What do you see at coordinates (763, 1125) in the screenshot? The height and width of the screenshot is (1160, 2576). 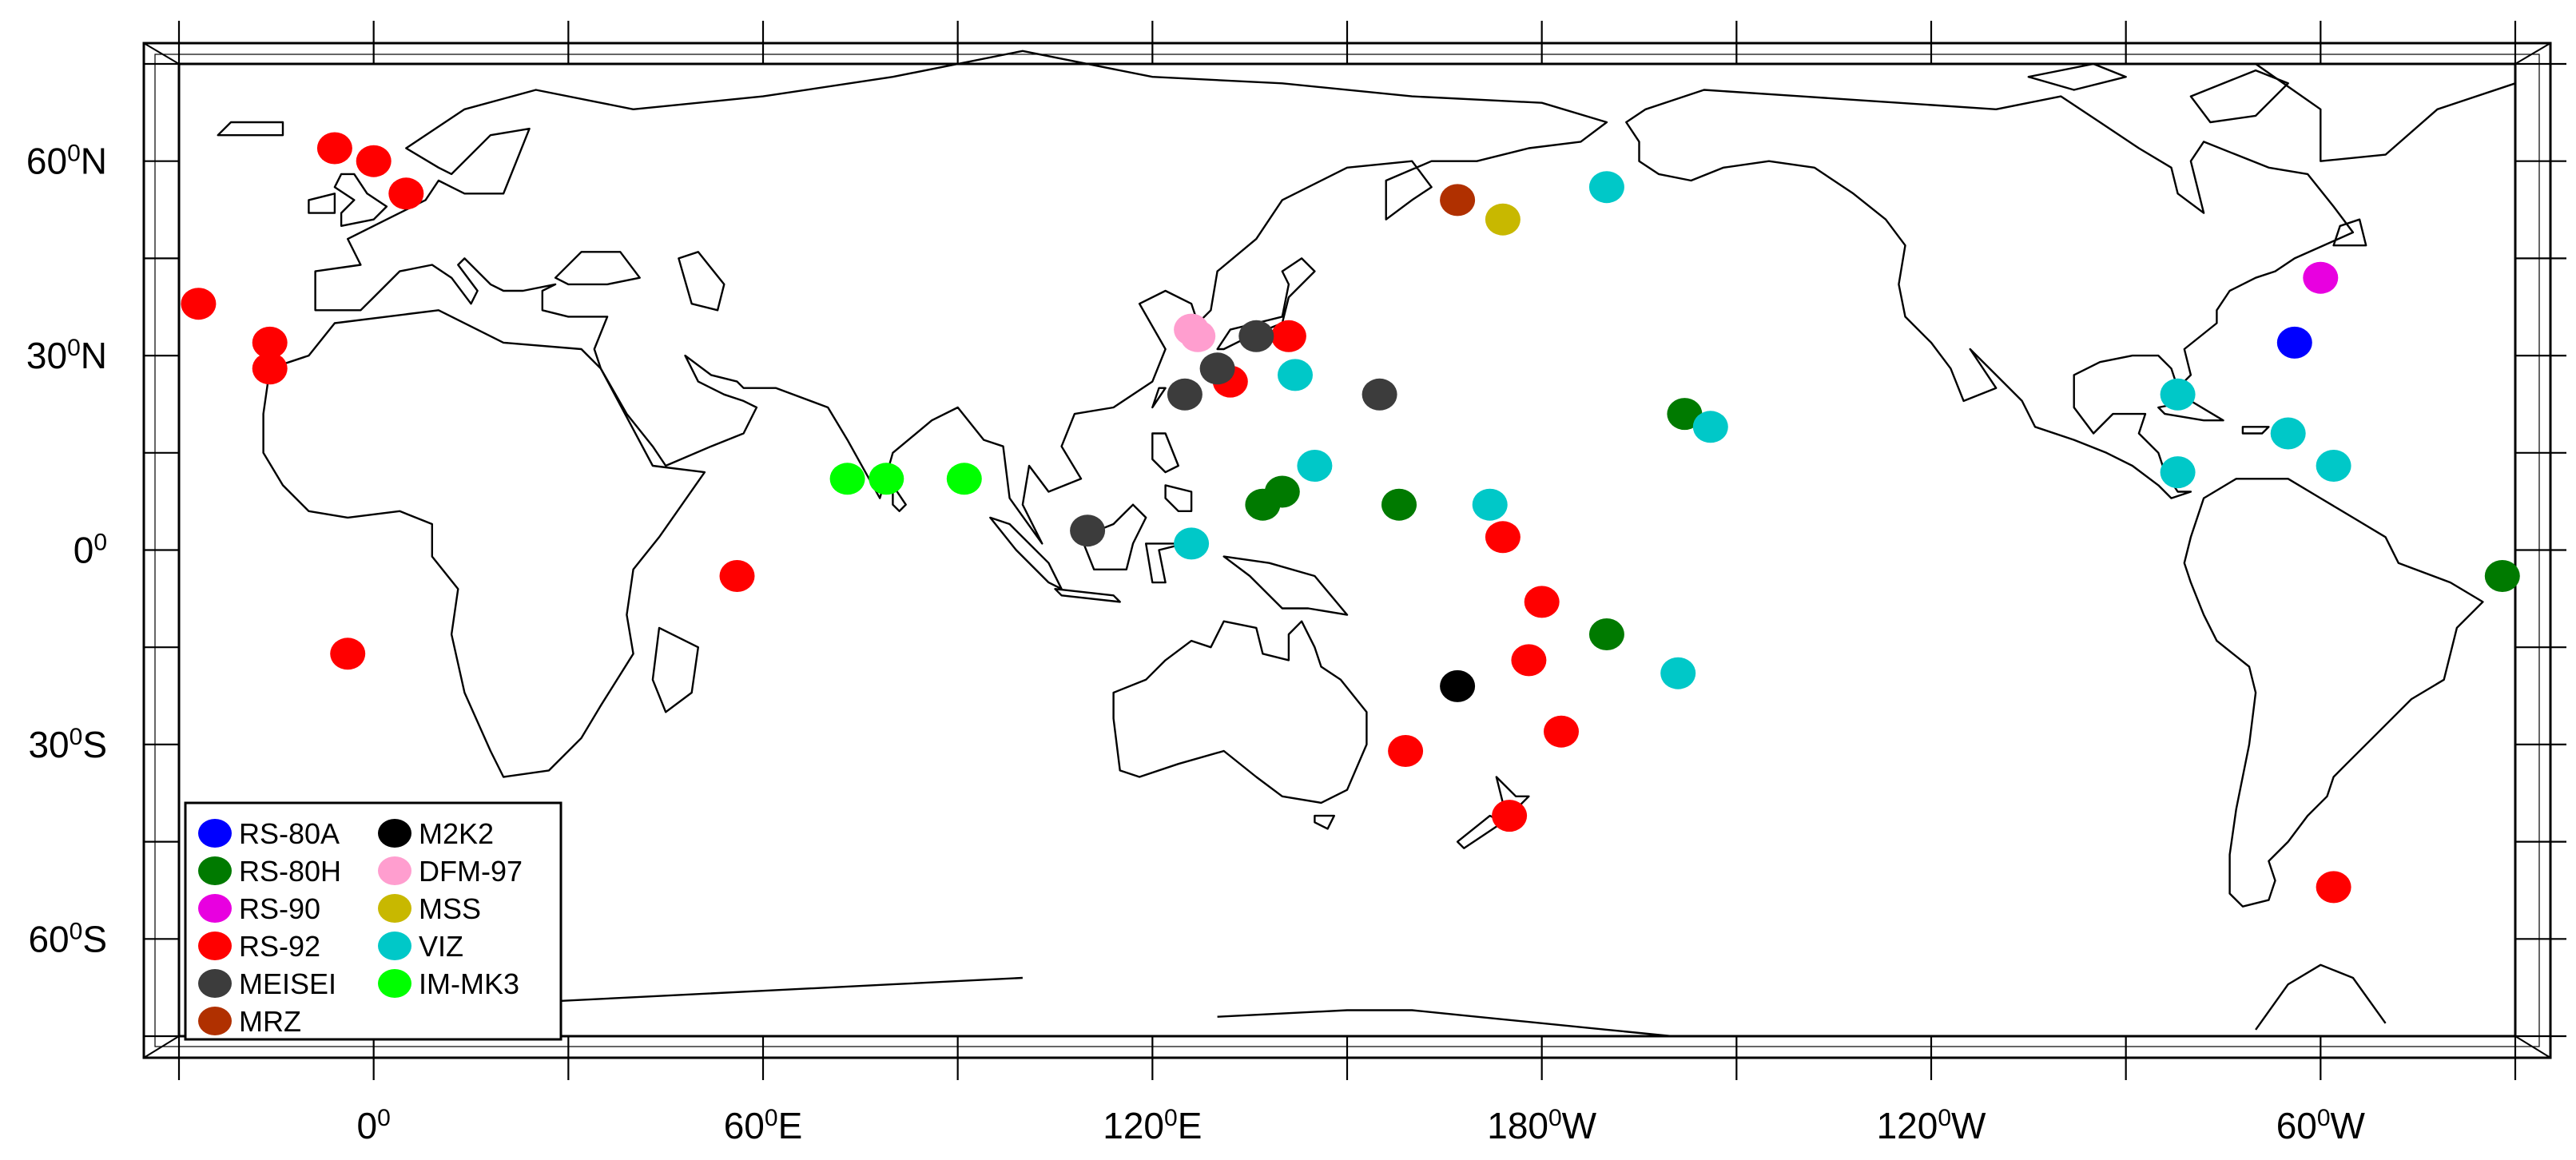 I see `longitude-tick-label: 600E` at bounding box center [763, 1125].